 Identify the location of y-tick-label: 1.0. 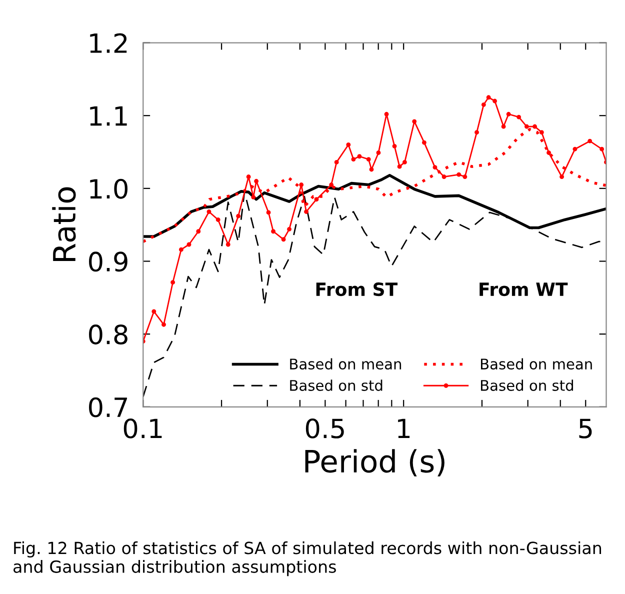
(109, 188).